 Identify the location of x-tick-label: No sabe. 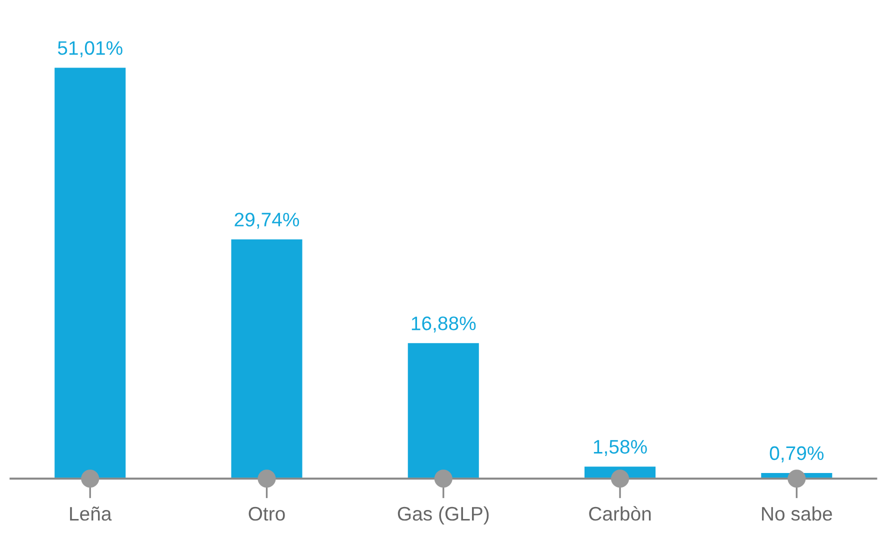
(797, 513).